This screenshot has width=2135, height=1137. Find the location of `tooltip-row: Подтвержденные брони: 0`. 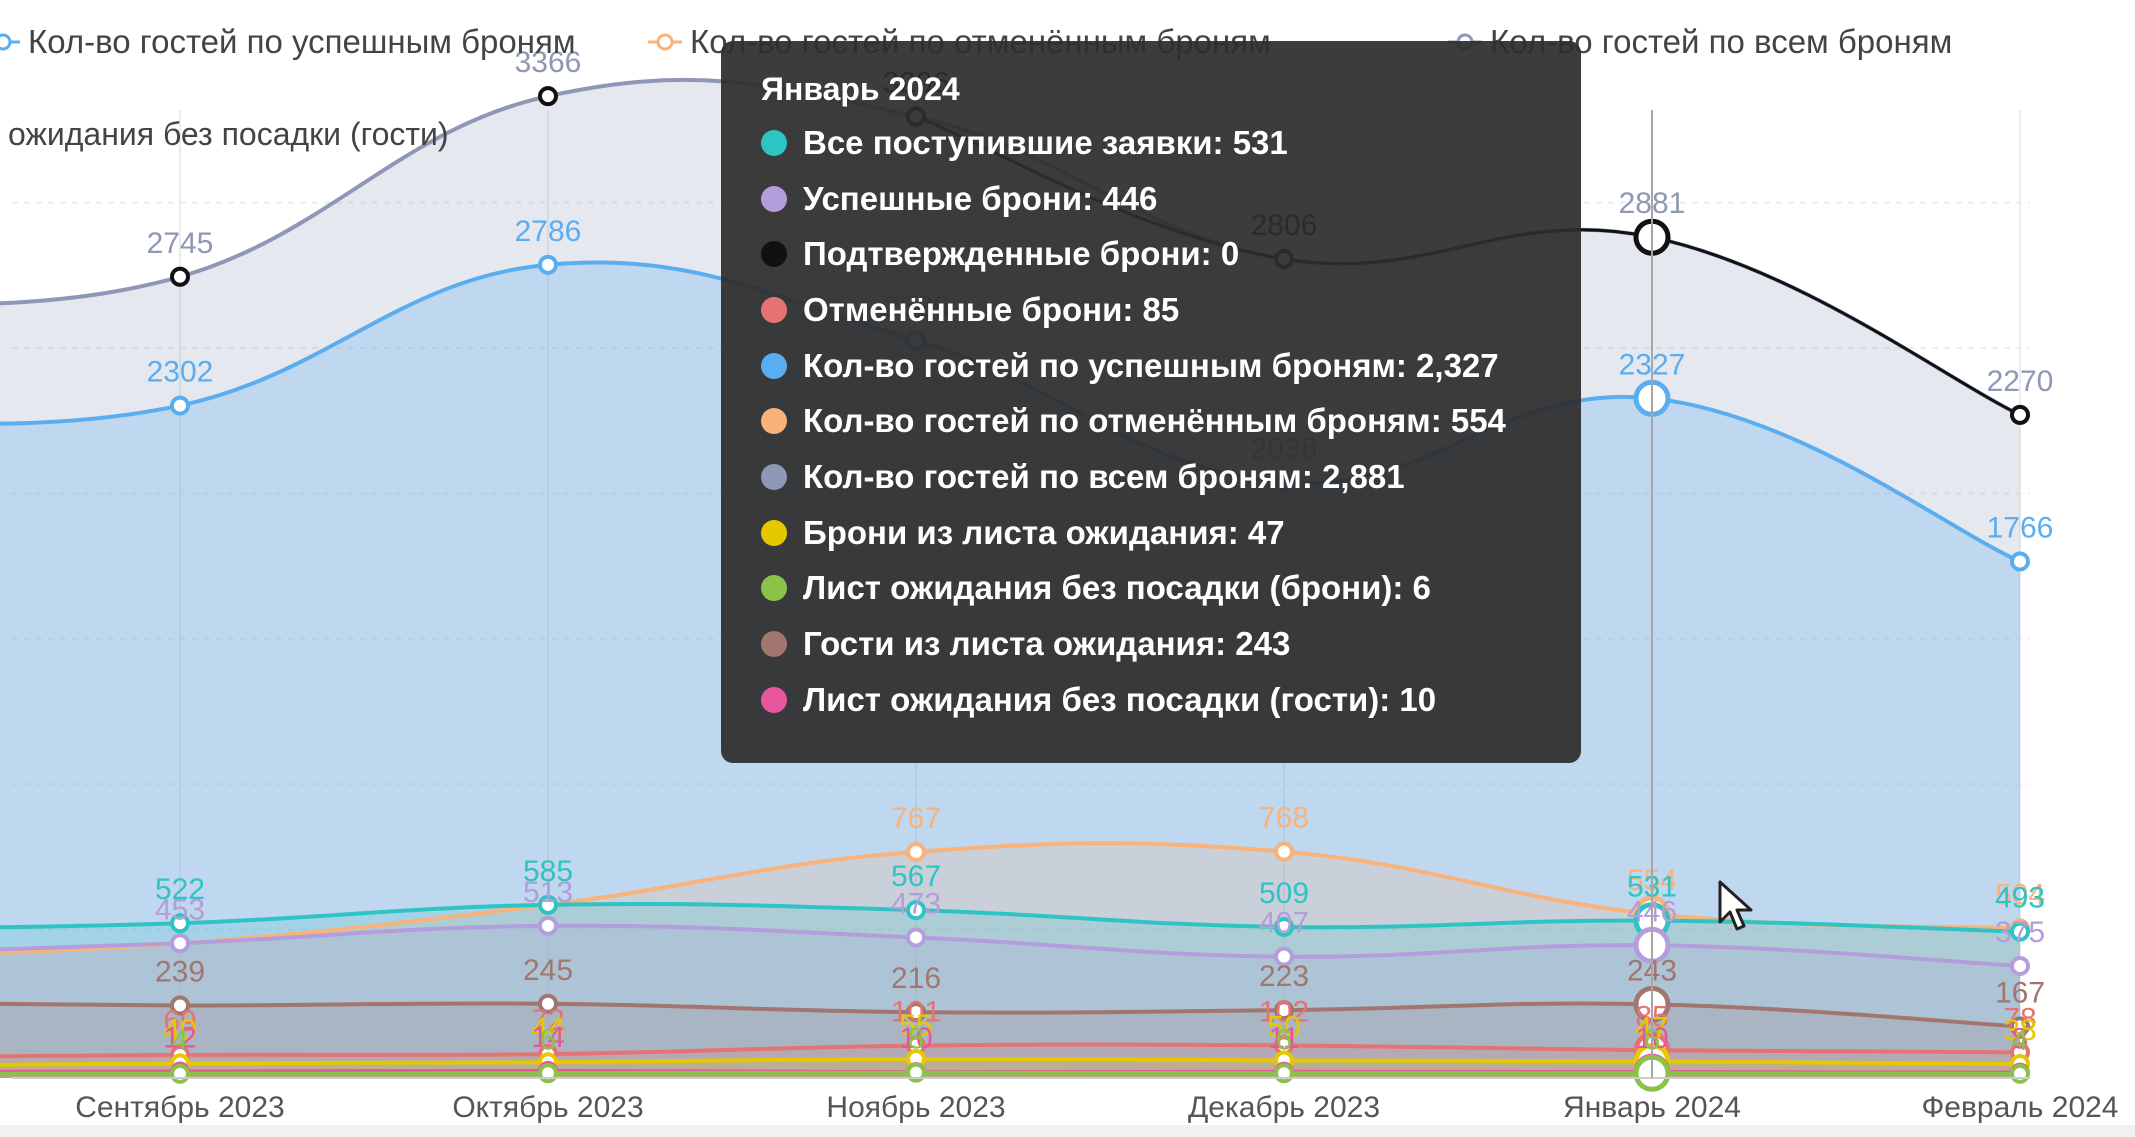

tooltip-row: Подтвержденные брони: 0 is located at coordinates (1171, 254).